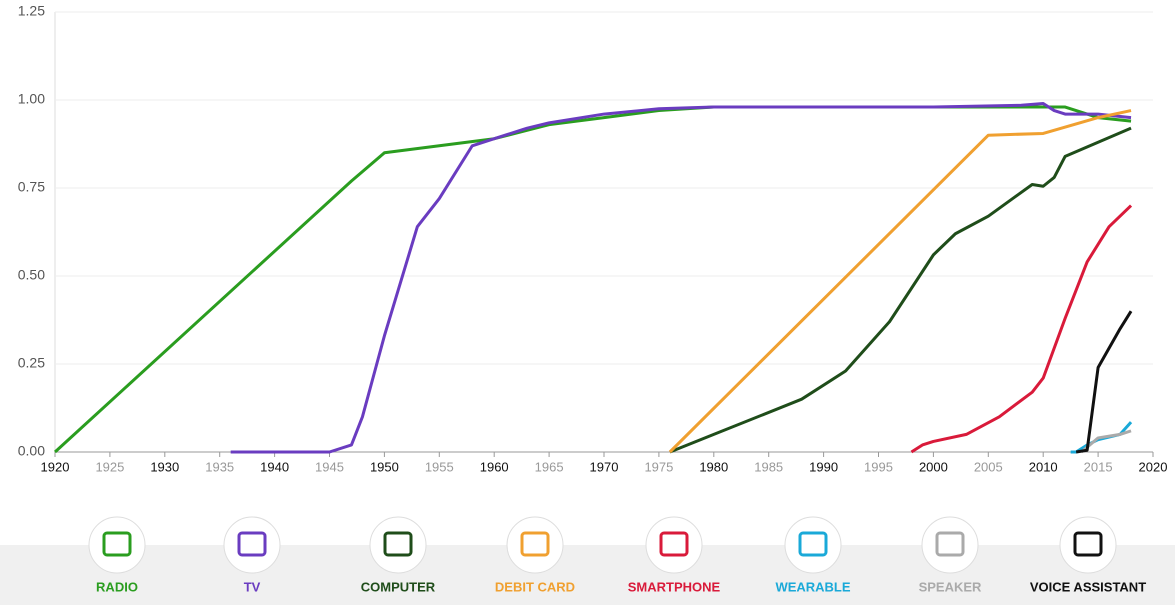 The width and height of the screenshot is (1175, 605). Describe the element at coordinates (117, 586) in the screenshot. I see `legend-label: RADIO` at that location.